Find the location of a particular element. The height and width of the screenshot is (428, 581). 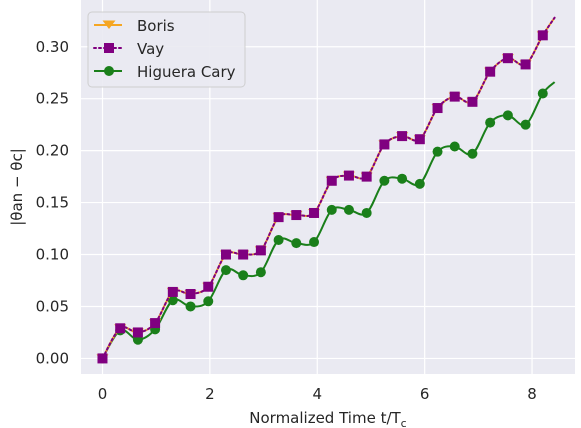

y-tick-label: 0.00 is located at coordinates (52, 358).